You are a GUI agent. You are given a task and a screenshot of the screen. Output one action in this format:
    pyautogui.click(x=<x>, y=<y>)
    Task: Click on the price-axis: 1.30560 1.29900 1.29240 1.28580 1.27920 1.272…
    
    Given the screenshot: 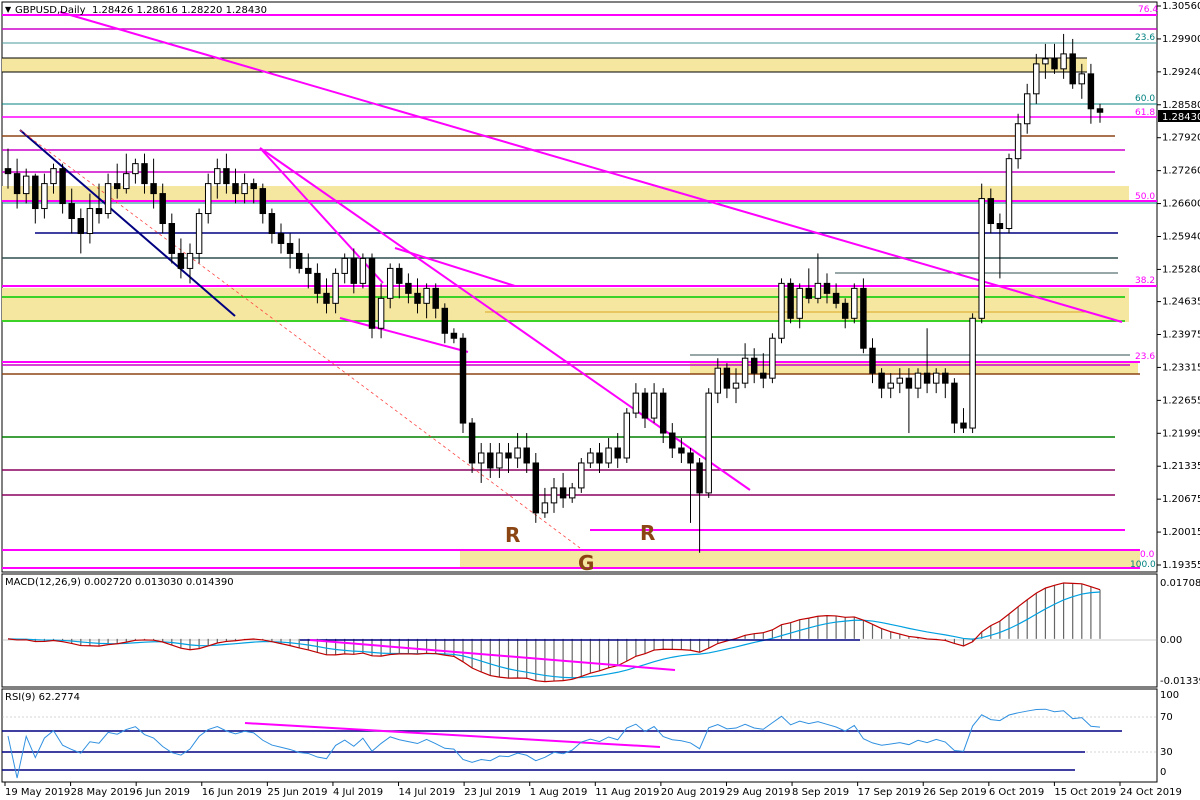 What is the action you would take?
    pyautogui.click(x=1178, y=286)
    